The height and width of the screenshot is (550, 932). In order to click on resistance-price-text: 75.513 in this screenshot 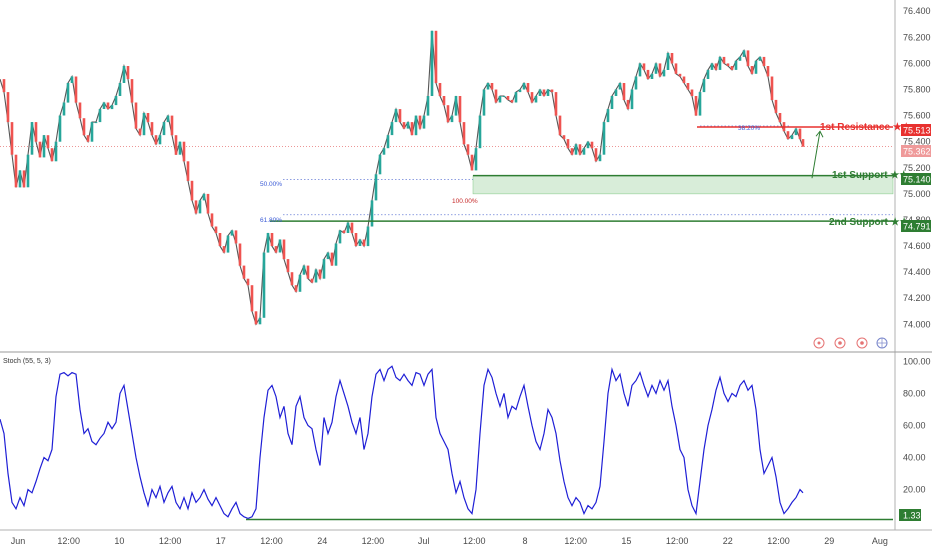, I will do `click(917, 131)`.